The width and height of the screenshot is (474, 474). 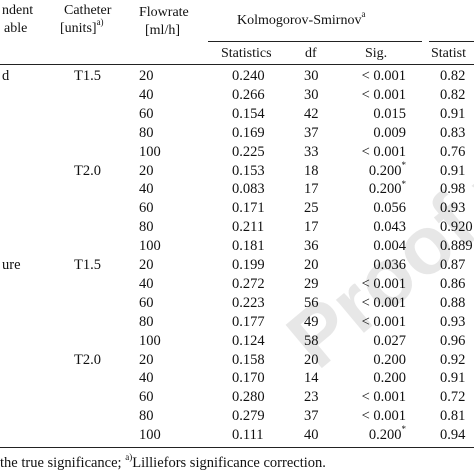 I want to click on sig-value: 0.027, so click(x=389, y=340).